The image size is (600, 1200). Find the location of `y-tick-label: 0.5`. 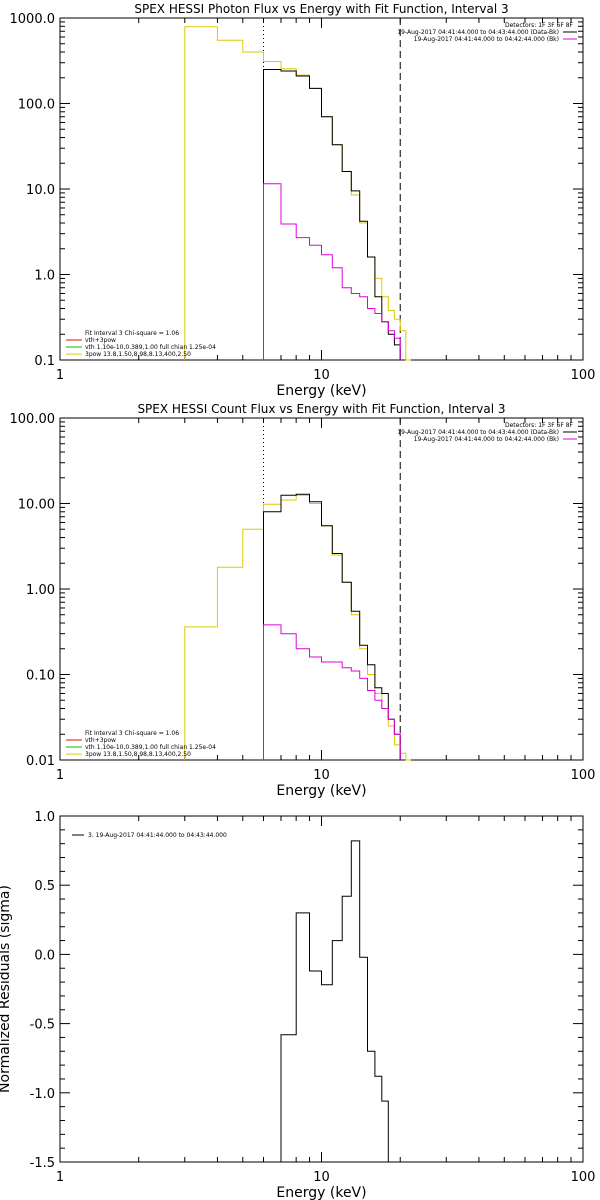

y-tick-label: 0.5 is located at coordinates (44, 886).